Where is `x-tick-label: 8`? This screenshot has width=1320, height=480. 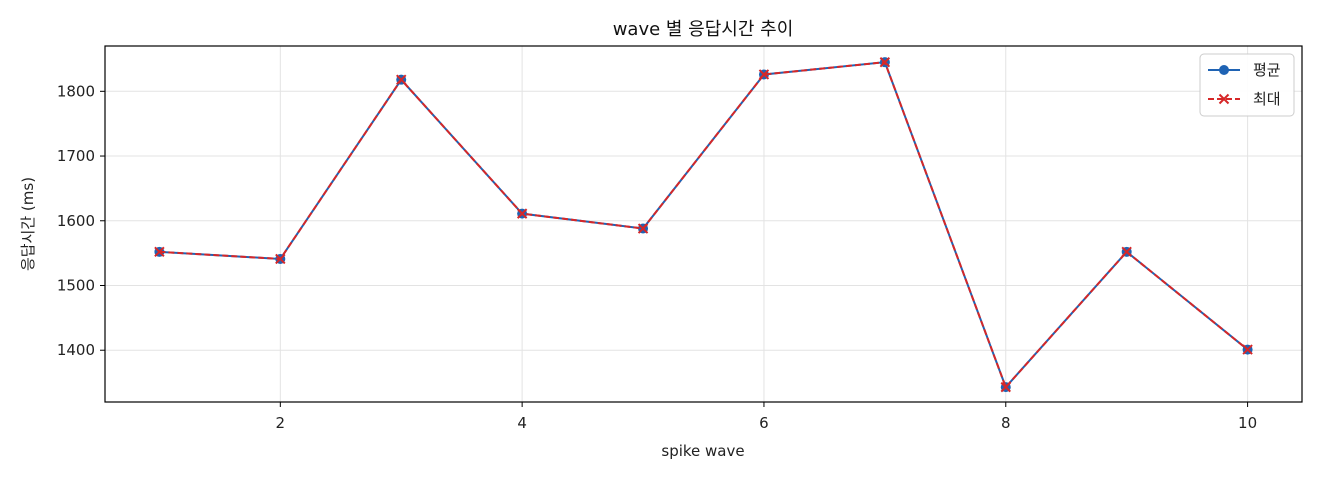
x-tick-label: 8 is located at coordinates (1006, 423).